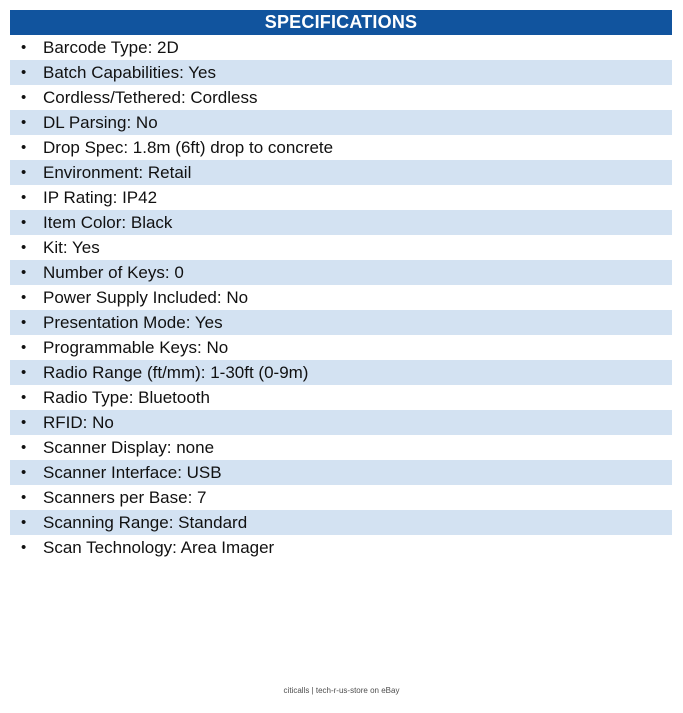  Describe the element at coordinates (341, 47) in the screenshot. I see `spec-row: • Barcode Type: 2D` at that location.